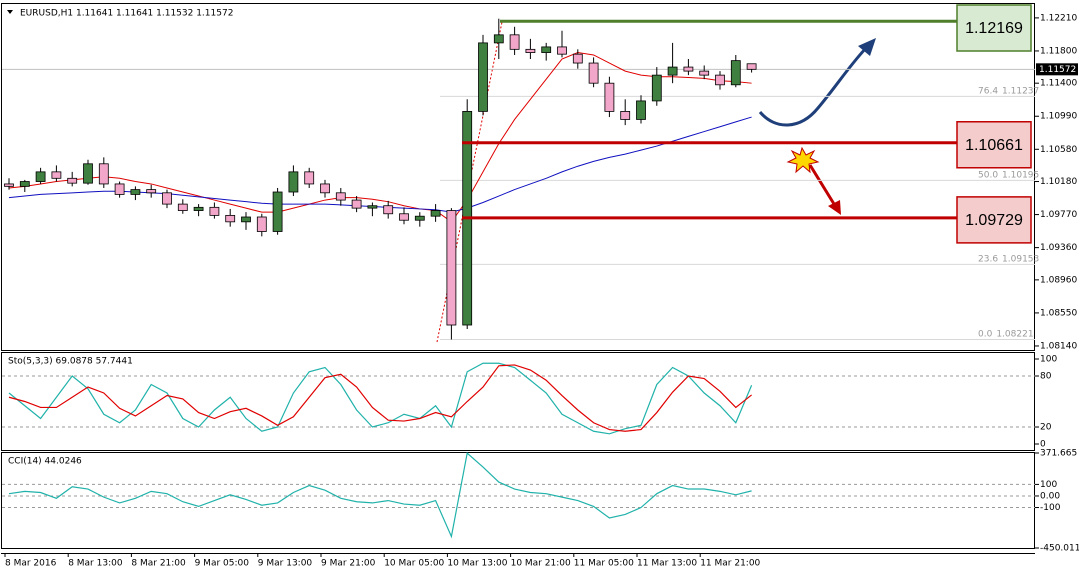 This screenshot has width=1079, height=578. I want to click on x-tick-label: 9 Mar 13:00, so click(285, 564).